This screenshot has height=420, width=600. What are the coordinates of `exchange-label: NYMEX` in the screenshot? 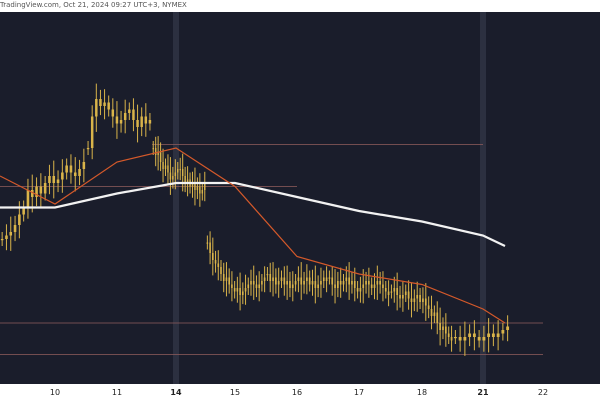 It's located at (174, 5).